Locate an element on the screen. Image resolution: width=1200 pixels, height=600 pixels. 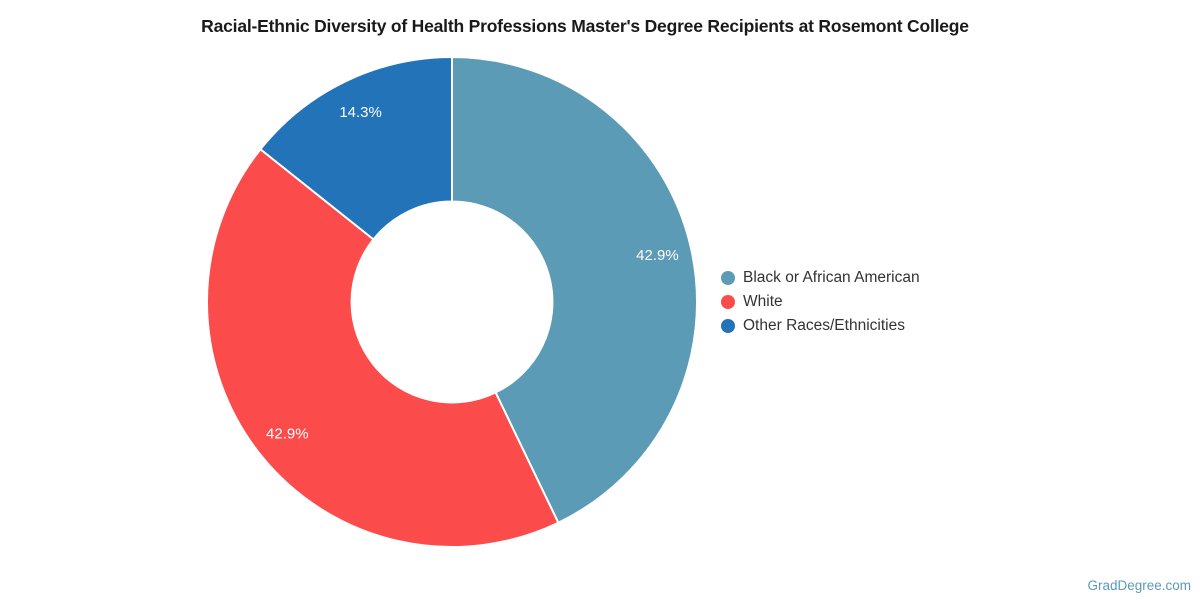
legend-label: Other Races/Ethnicities is located at coordinates (824, 325).